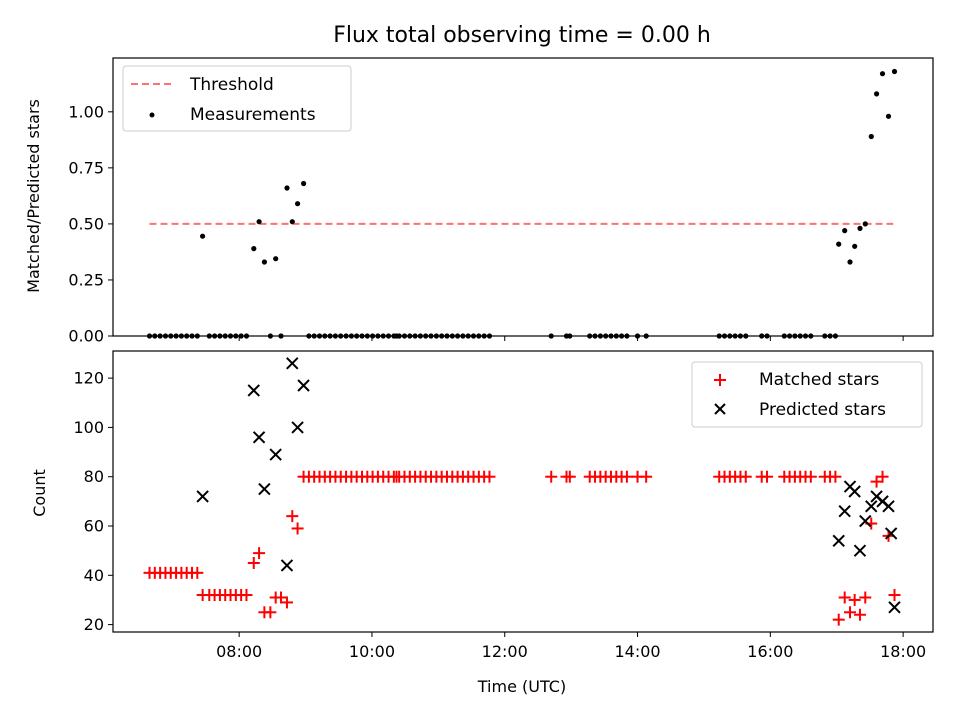  I want to click on top-legend-box, so click(237, 98).